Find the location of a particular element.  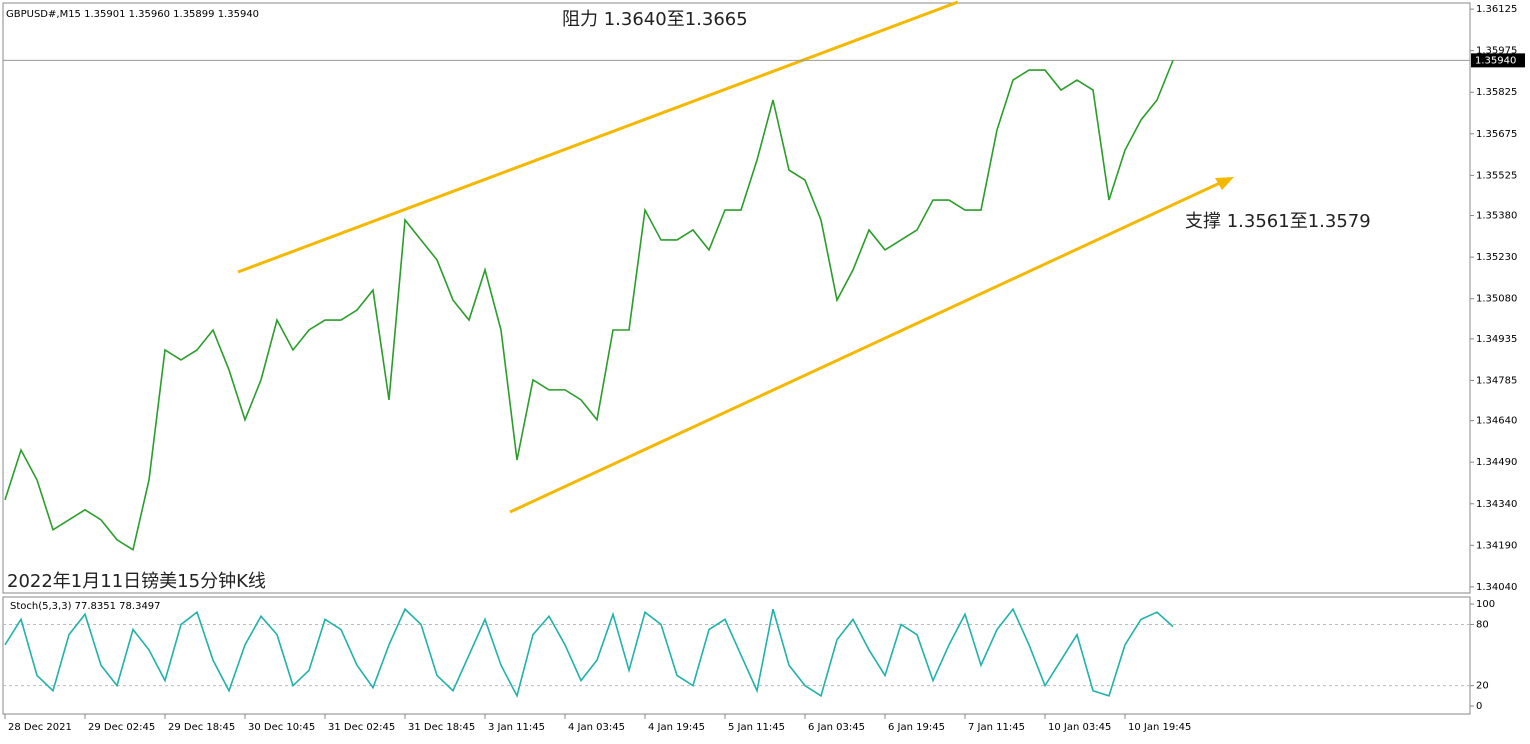

y-tick-label: 1.35080 is located at coordinates (1496, 299).